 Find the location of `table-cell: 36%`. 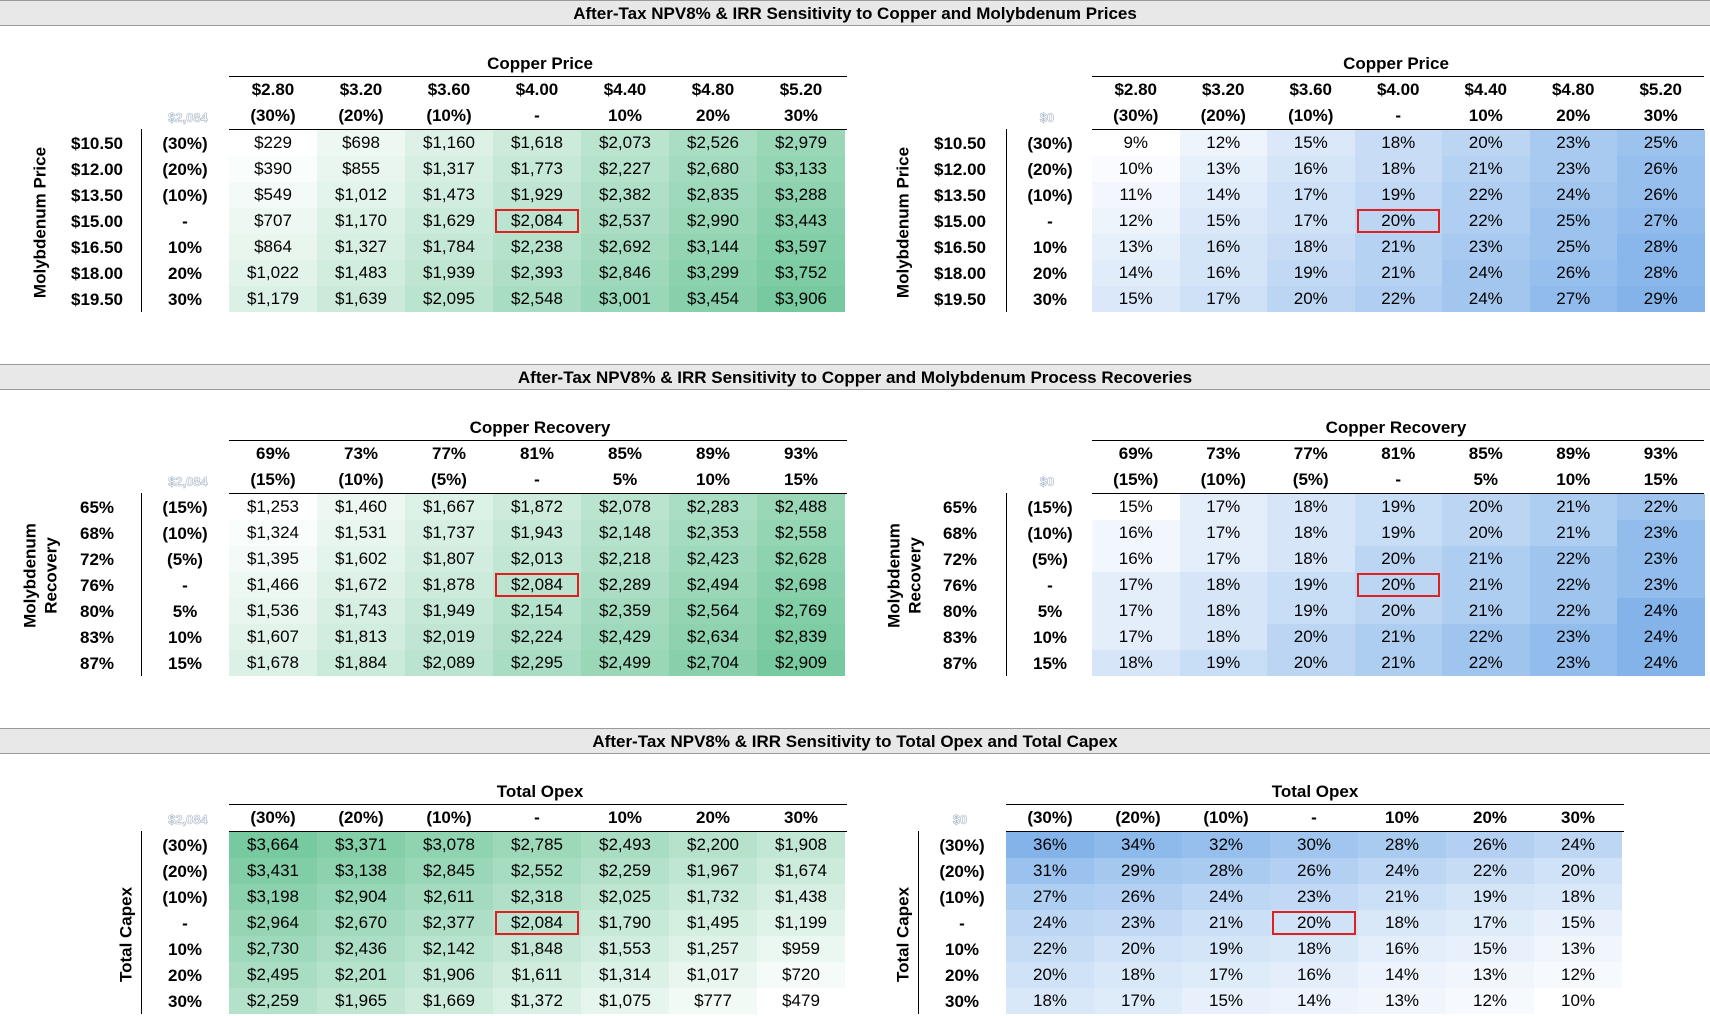

table-cell: 36% is located at coordinates (1050, 845).